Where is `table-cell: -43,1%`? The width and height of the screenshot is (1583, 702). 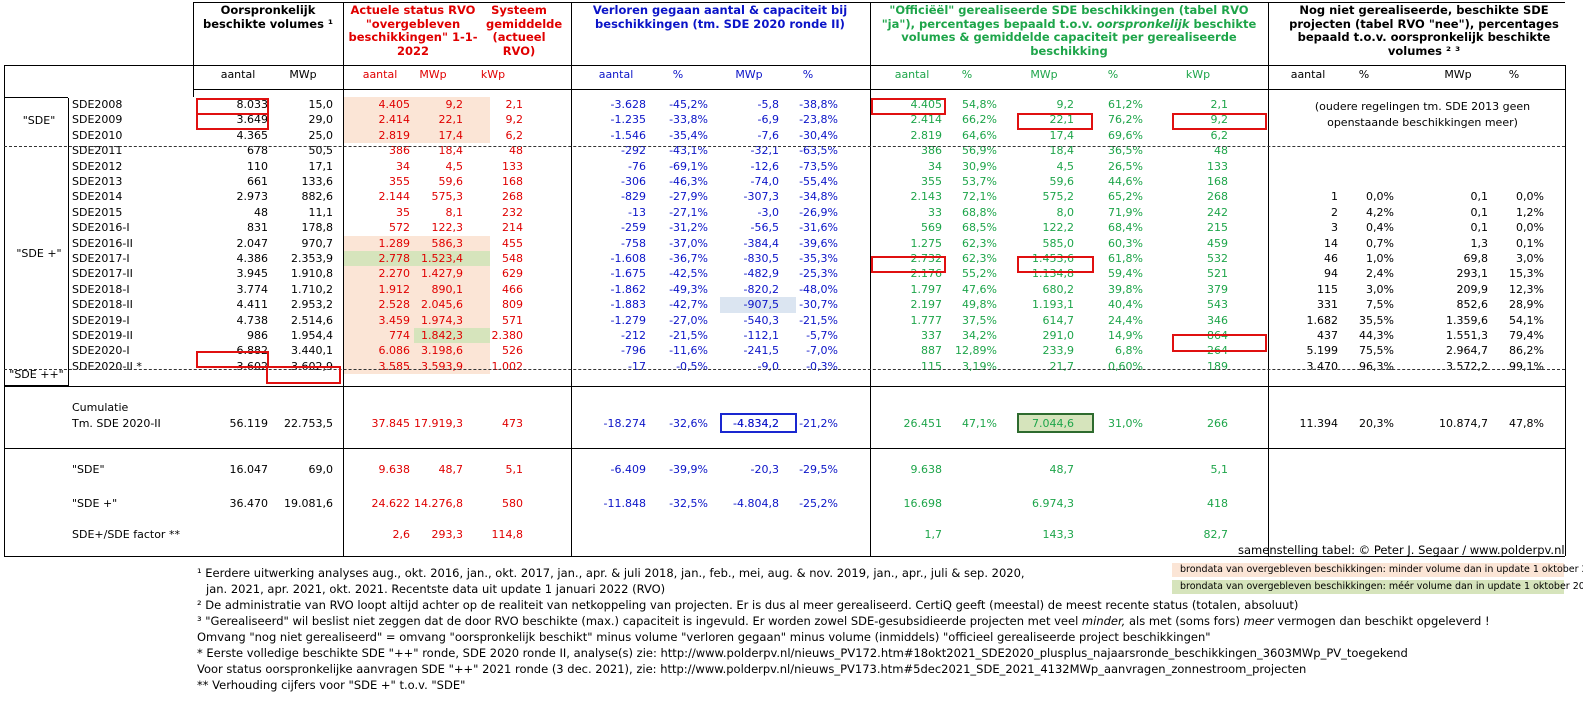 table-cell: -43,1% is located at coordinates (688, 151).